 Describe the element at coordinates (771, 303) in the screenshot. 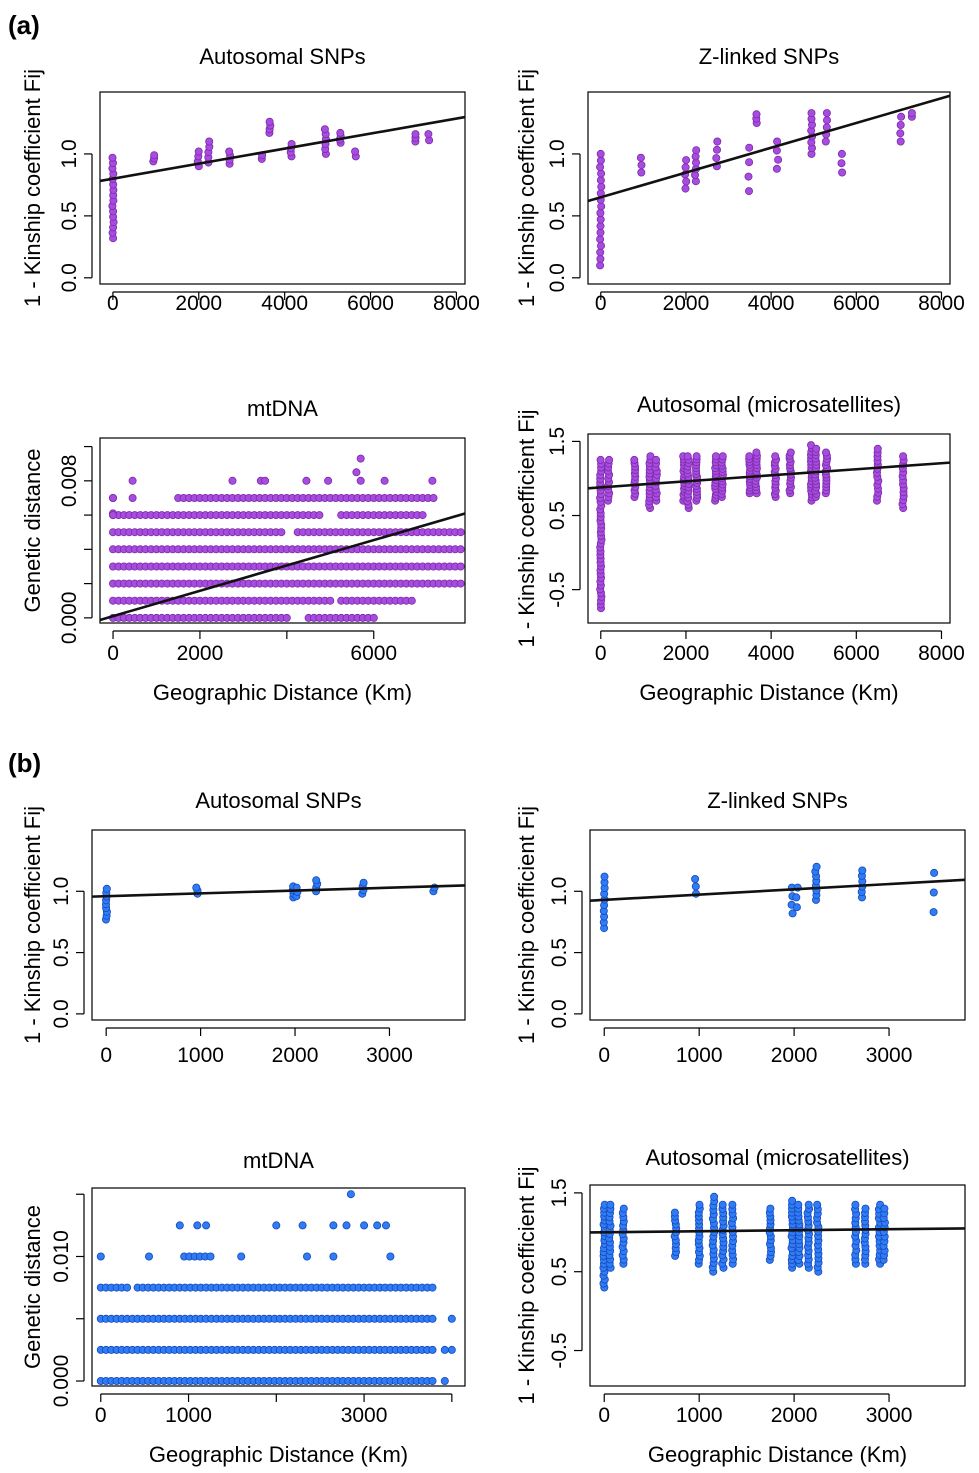

I see `x-tick-label: 4000` at that location.